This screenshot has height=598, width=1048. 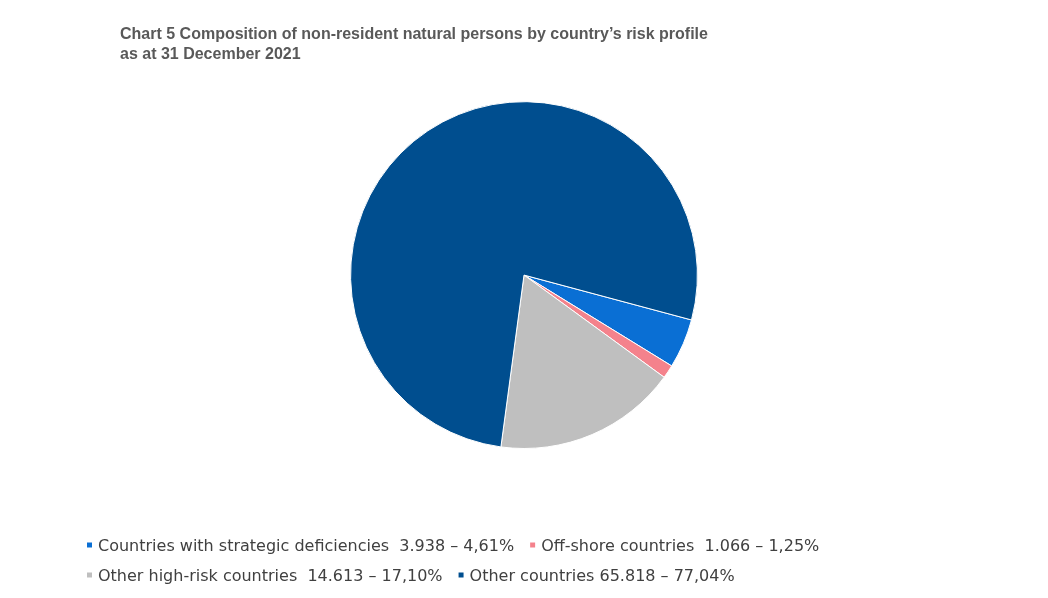 What do you see at coordinates (306, 545) in the screenshot?
I see `legend-label: Countries with strategic deficiencies 3.938 – 4,61%` at bounding box center [306, 545].